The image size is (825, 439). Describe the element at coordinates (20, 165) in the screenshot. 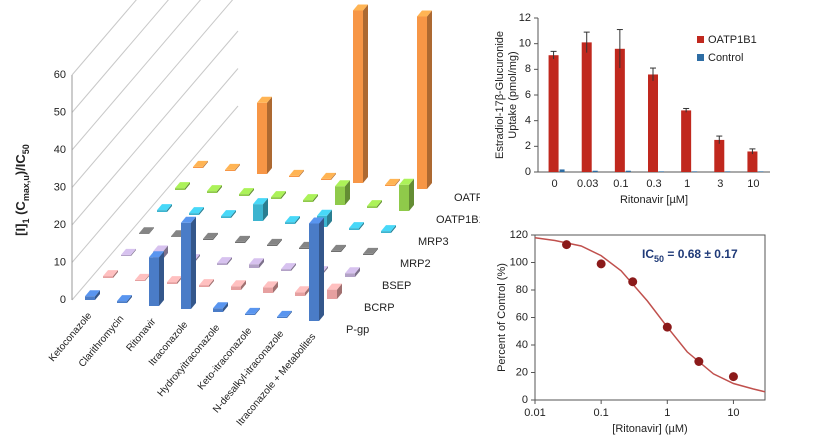

I see `y-axis-label-part: )/IC` at that location.